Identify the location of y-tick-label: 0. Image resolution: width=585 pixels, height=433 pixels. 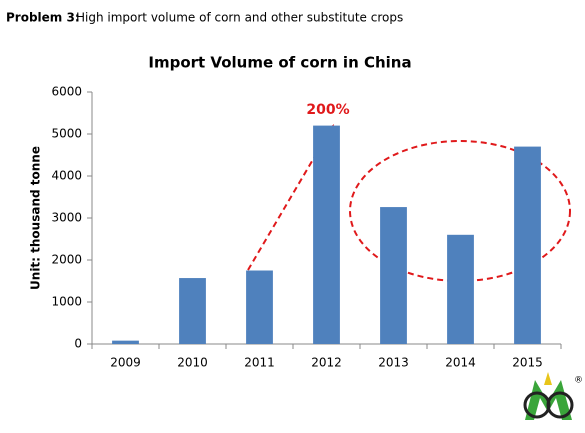
(78, 344).